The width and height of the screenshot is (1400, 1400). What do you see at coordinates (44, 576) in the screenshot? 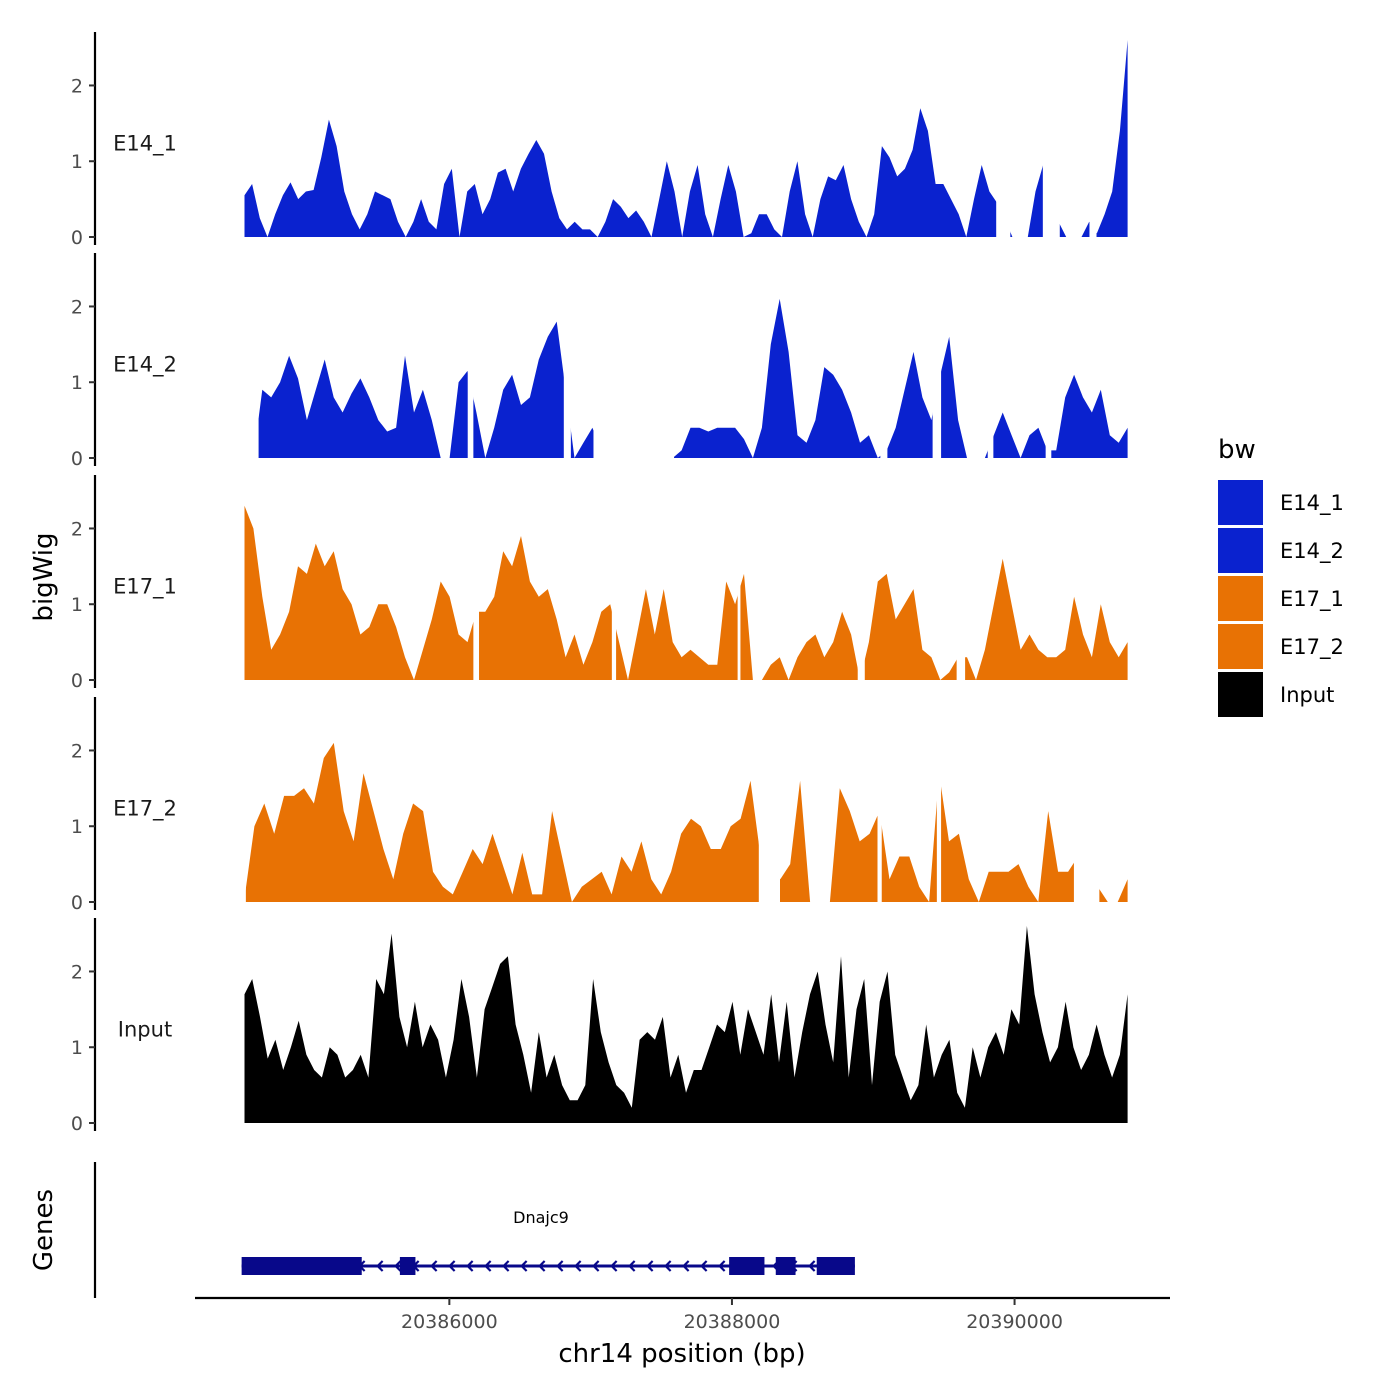
I see `y-axis-title: bigWig` at bounding box center [44, 576].